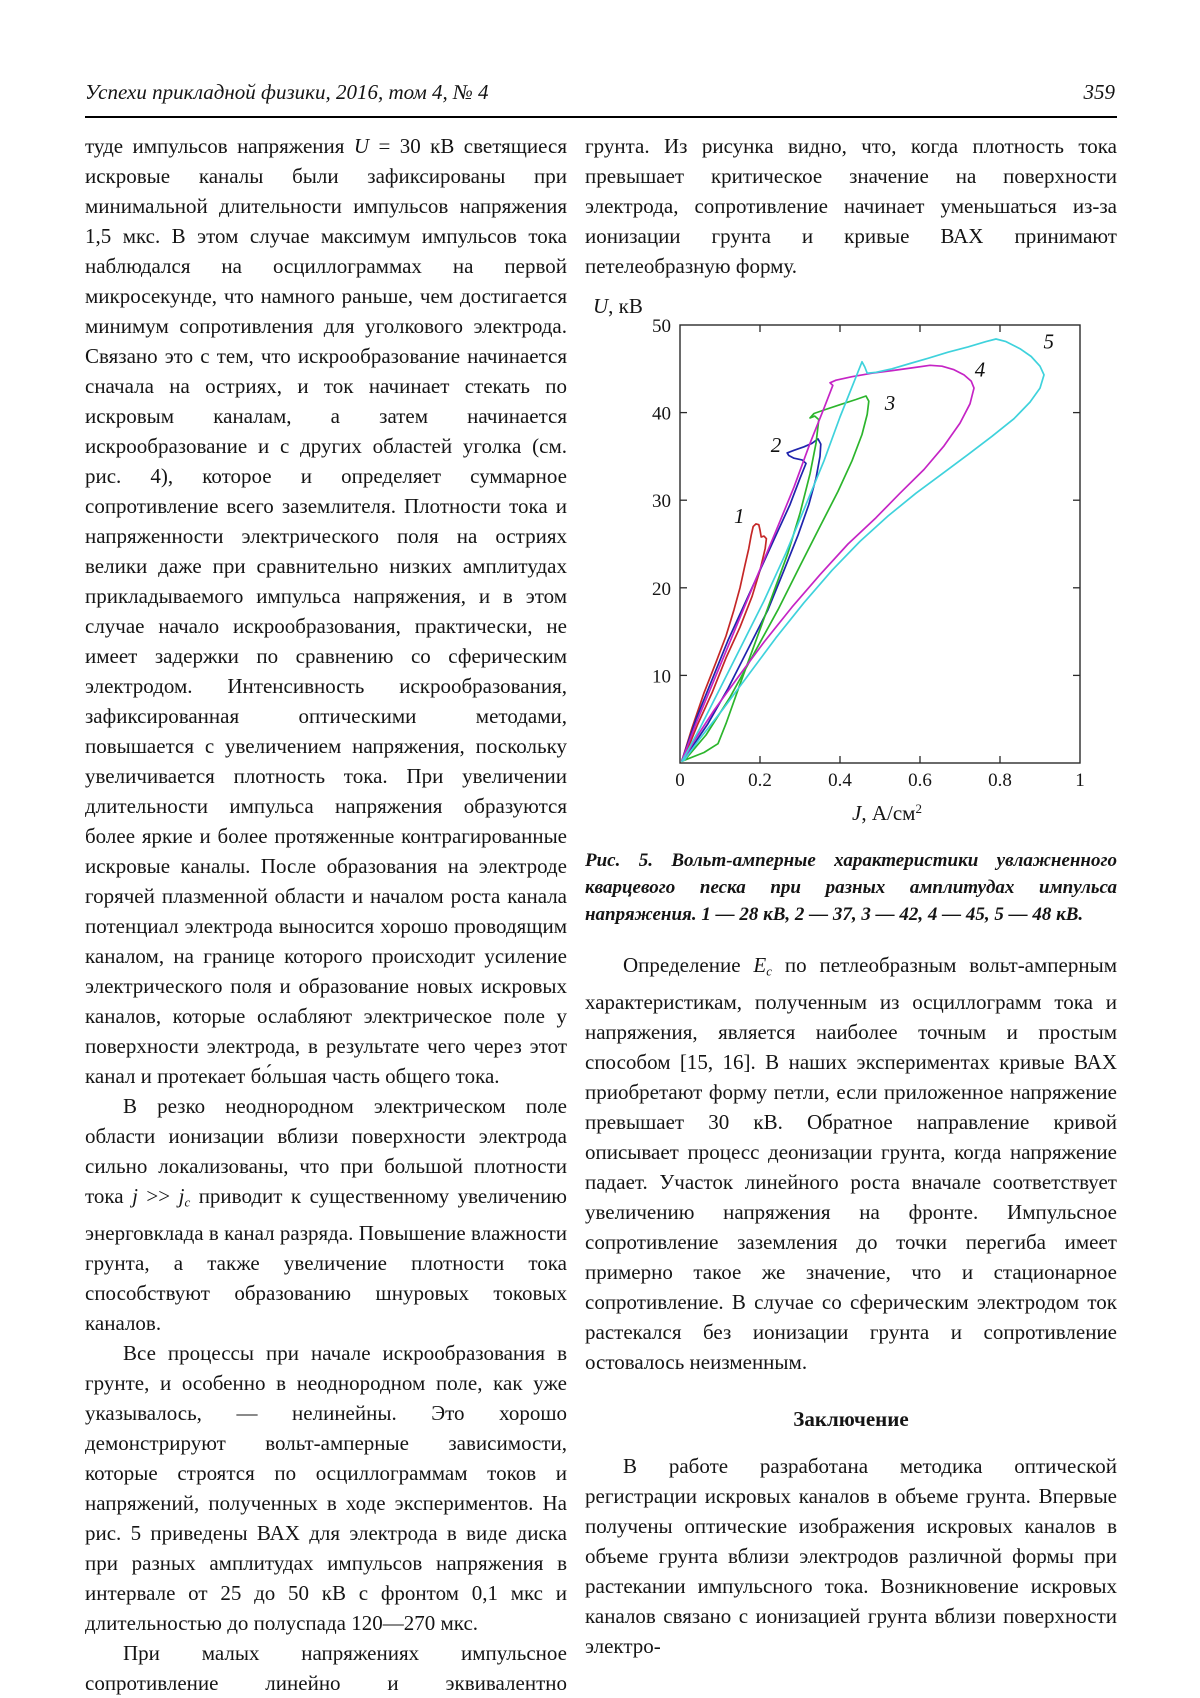 The width and height of the screenshot is (1200, 1698). I want to click on curve-label-2: 2, so click(776, 445).